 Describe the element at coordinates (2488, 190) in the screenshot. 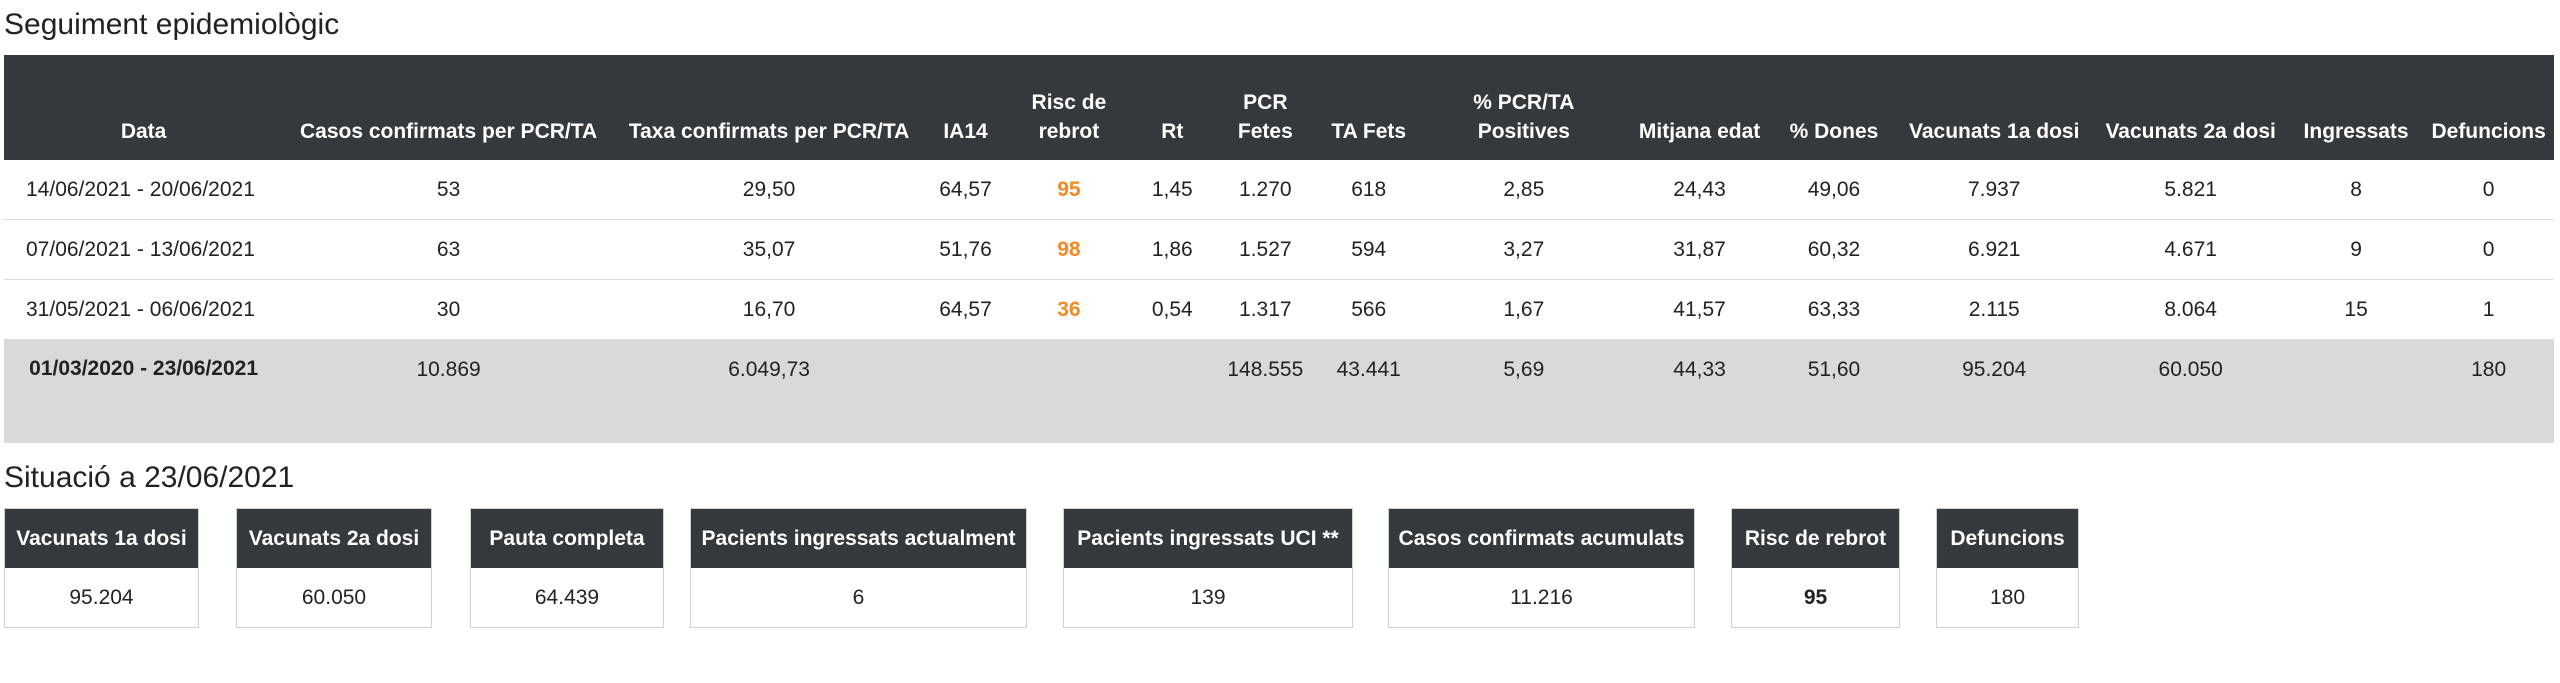

I see `cell-deaths: 0` at that location.